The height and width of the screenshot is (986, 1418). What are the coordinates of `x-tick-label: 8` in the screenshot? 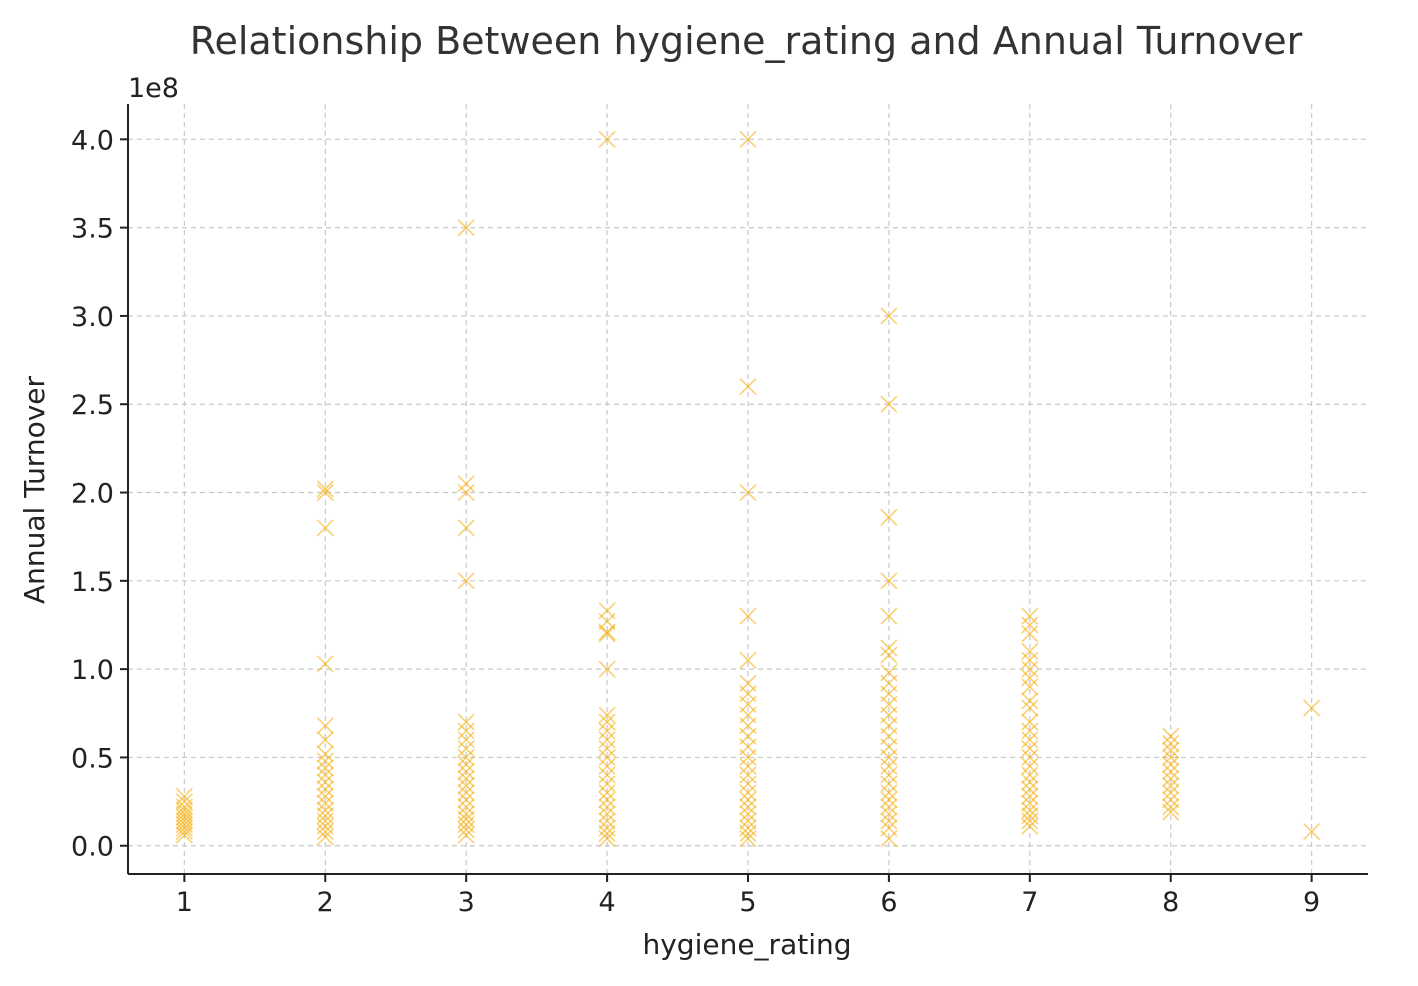 It's located at (1170, 902).